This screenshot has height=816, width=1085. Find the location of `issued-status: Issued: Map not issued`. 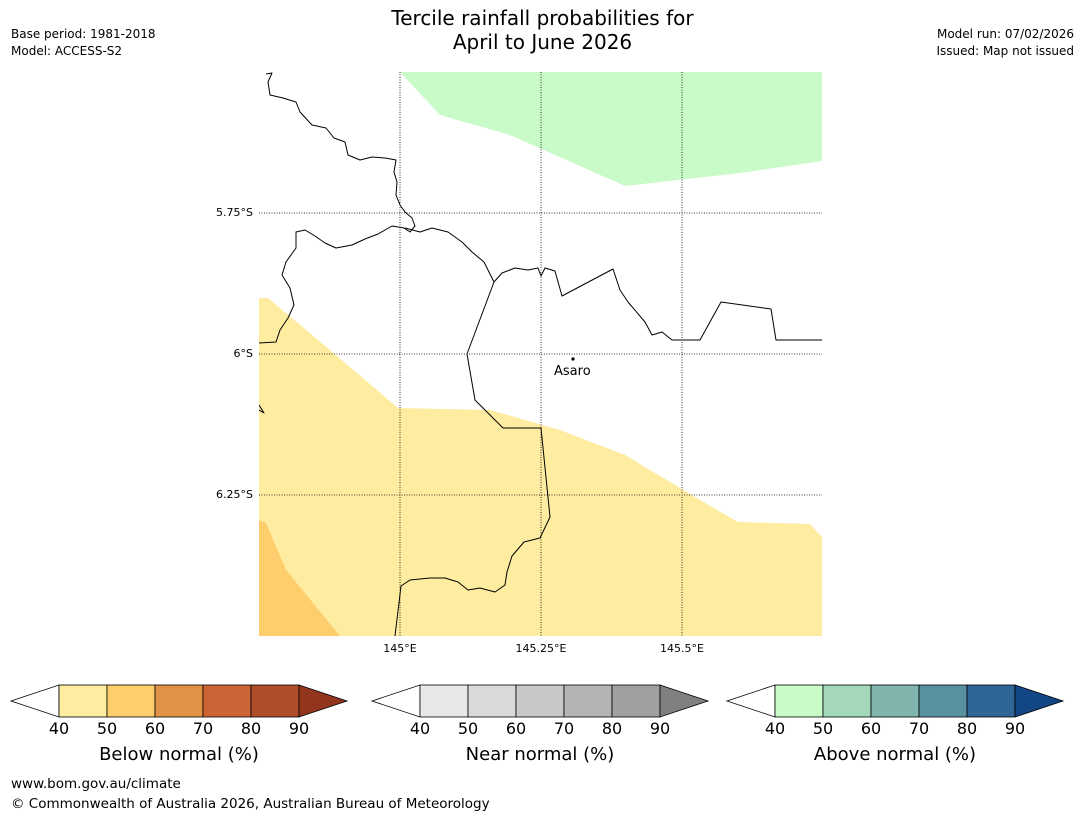

issued-status: Issued: Map not issued is located at coordinates (1005, 51).